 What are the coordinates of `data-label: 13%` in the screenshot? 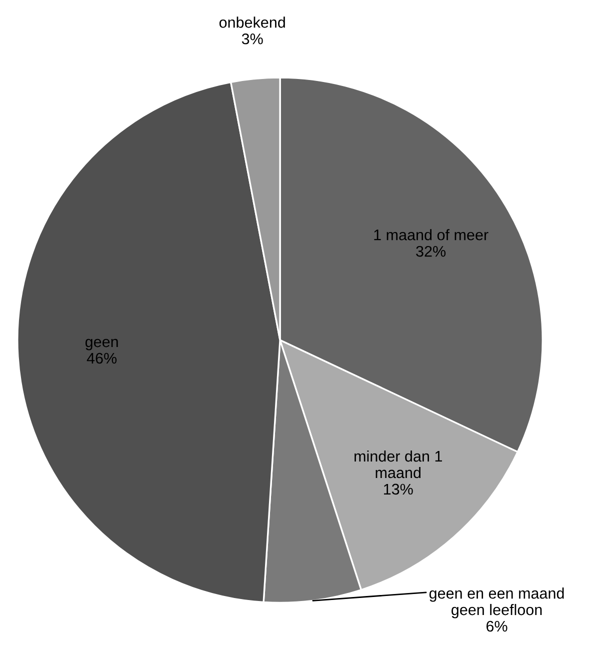 It's located at (398, 489).